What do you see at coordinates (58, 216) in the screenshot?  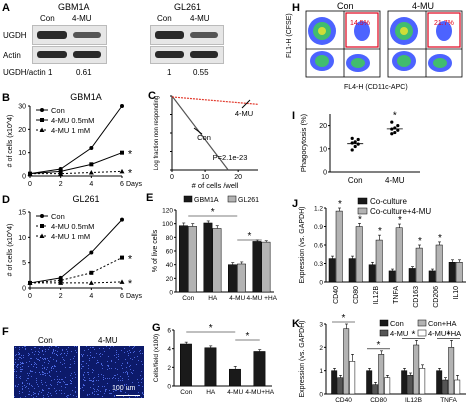 I see `legend-label: Con` at bounding box center [58, 216].